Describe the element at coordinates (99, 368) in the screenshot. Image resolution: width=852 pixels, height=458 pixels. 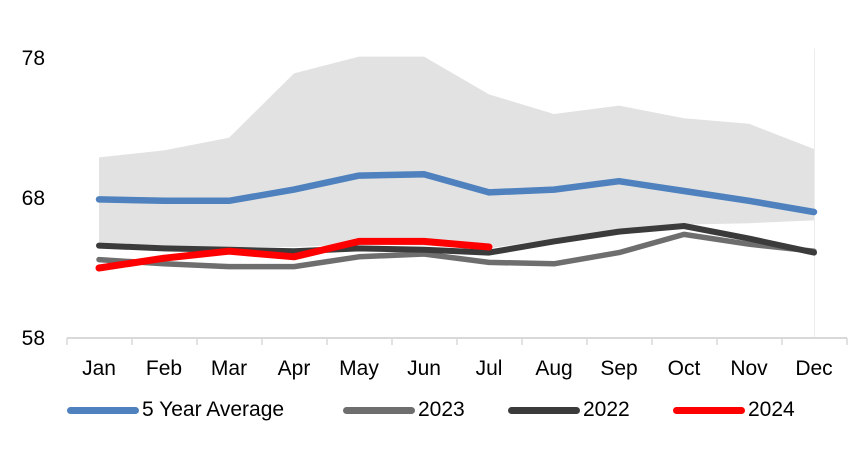
I see `x-tick-label: Jan` at that location.